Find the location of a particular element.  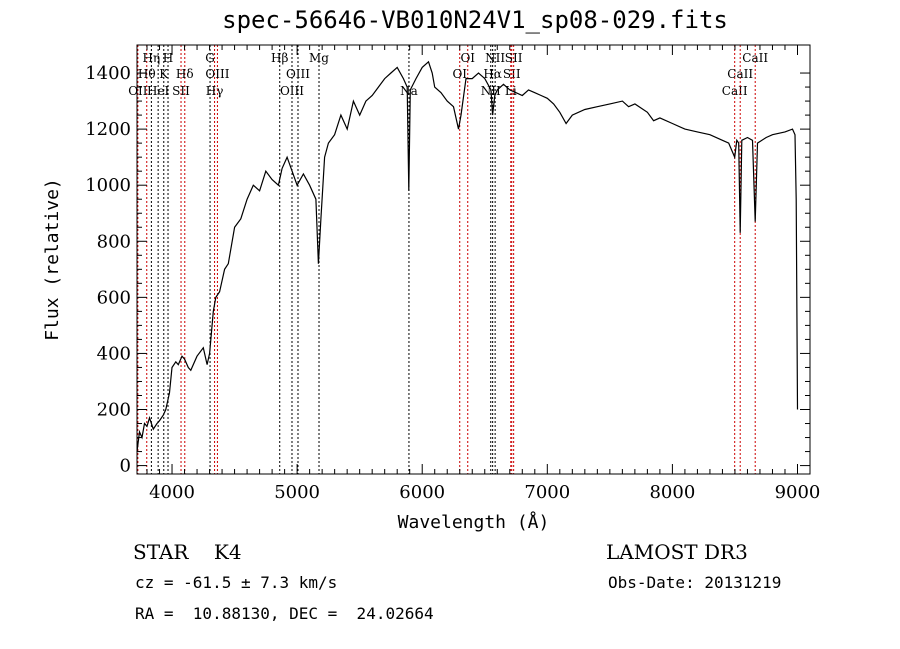

y-tick-label: 800 is located at coordinates (114, 241).